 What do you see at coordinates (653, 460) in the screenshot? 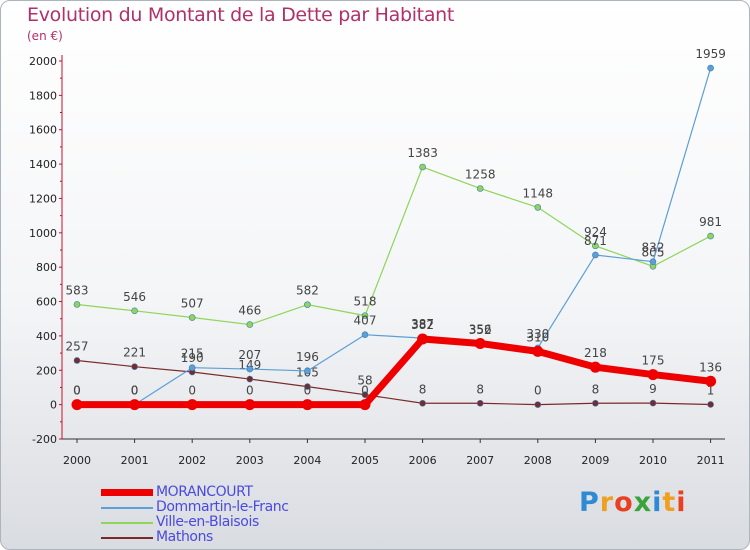
I see `x-tick-label: 2010` at bounding box center [653, 460].